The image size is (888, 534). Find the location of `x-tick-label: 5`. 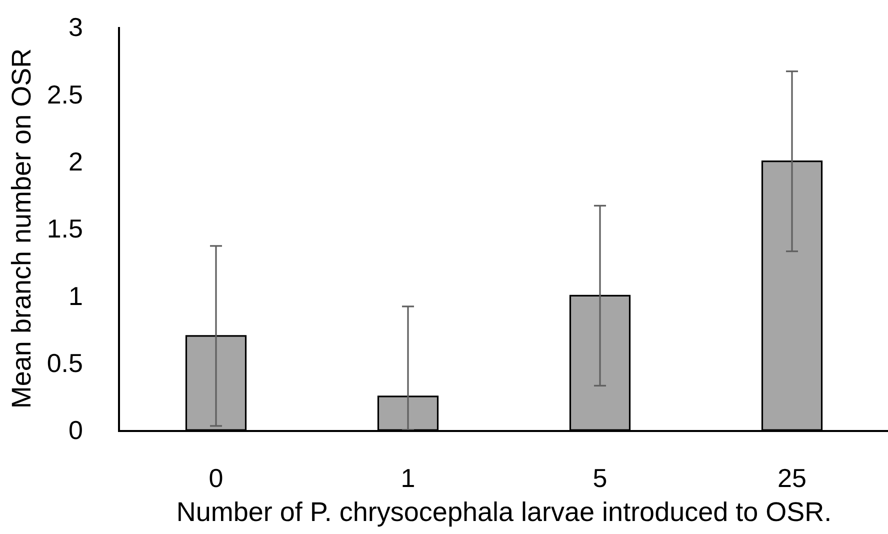

x-tick-label: 5 is located at coordinates (600, 478).